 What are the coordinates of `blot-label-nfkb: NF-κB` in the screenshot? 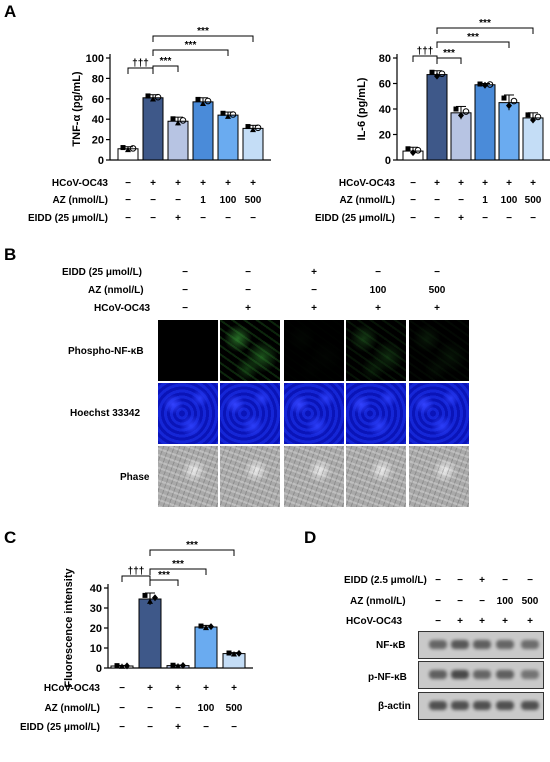 It's located at (391, 645).